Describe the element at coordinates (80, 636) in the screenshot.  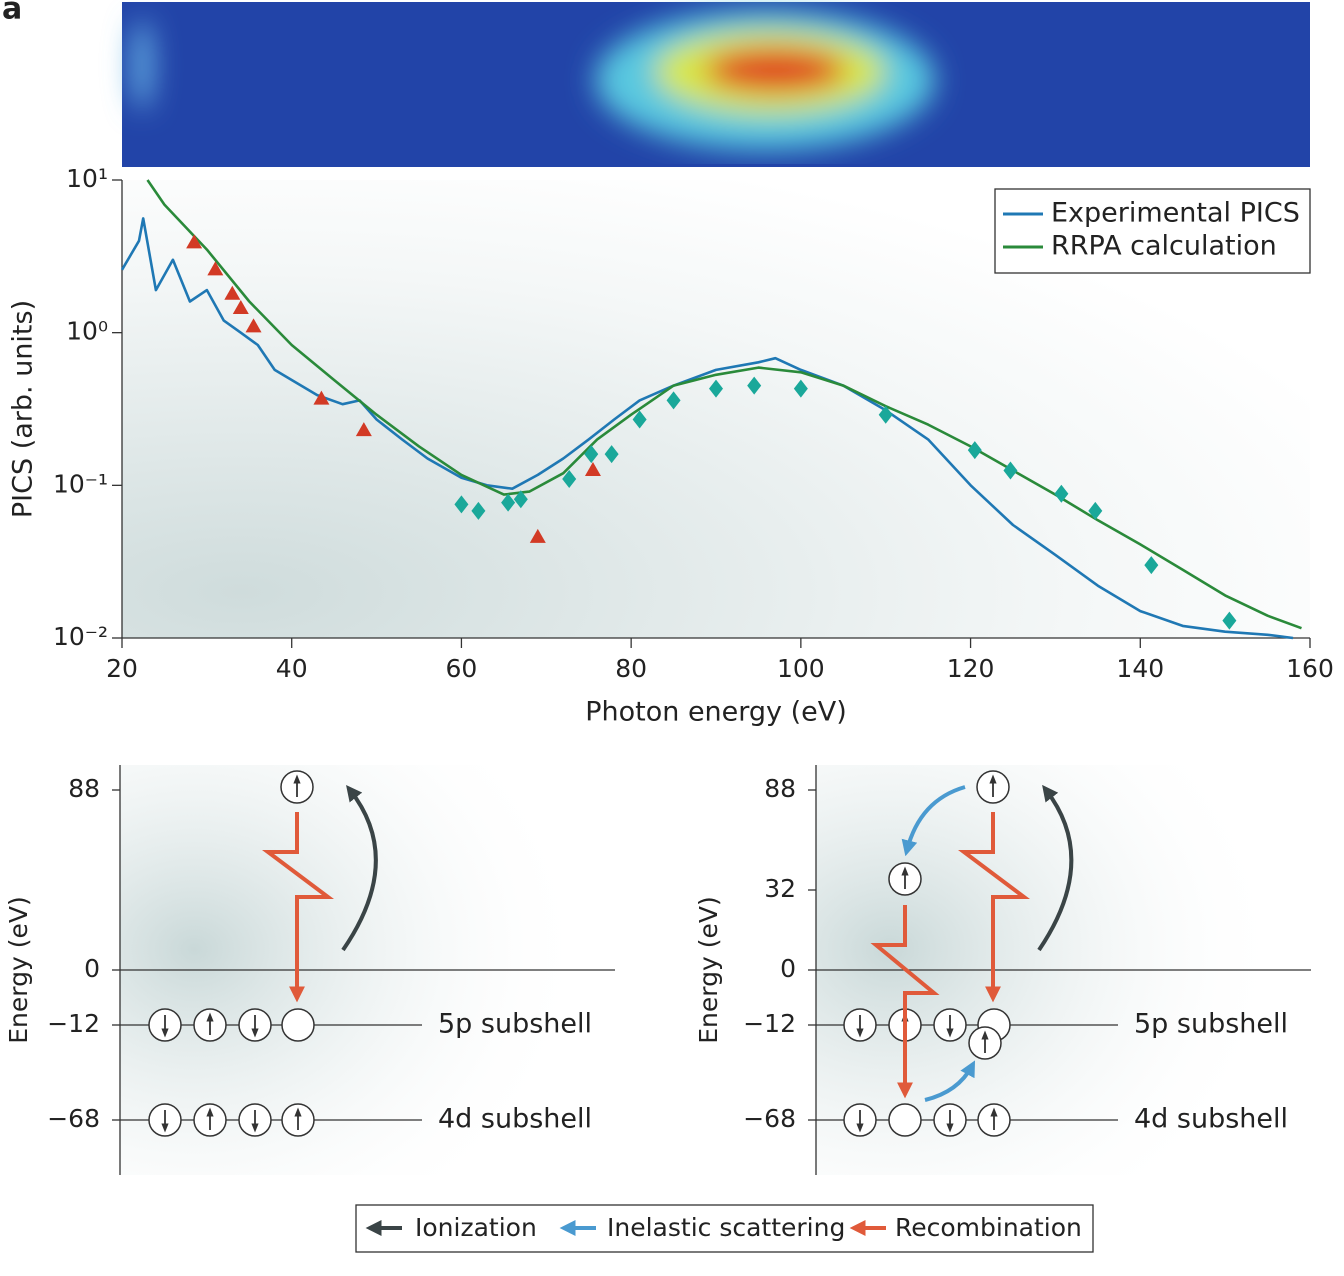
I see `y-tick-label: 10⁻²` at that location.